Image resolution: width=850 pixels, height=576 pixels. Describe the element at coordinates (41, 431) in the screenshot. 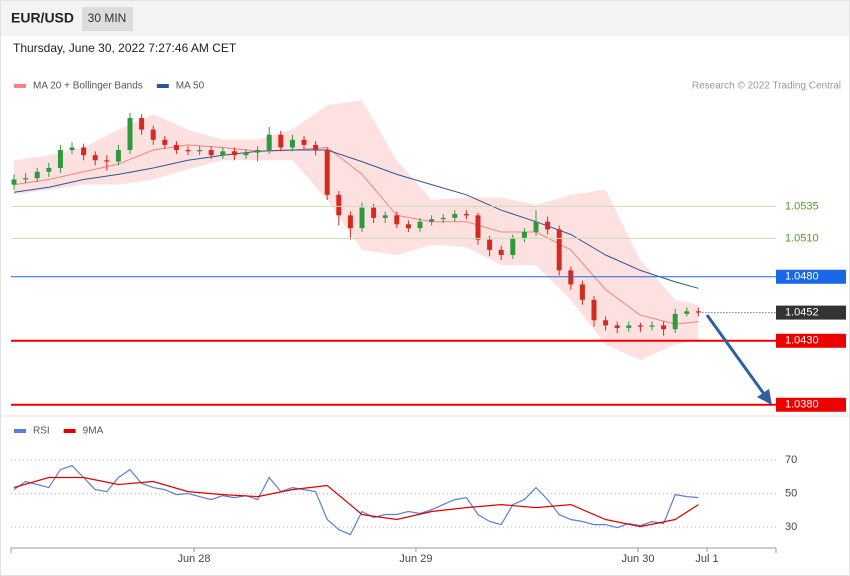

I see `legend-label: RSI` at that location.